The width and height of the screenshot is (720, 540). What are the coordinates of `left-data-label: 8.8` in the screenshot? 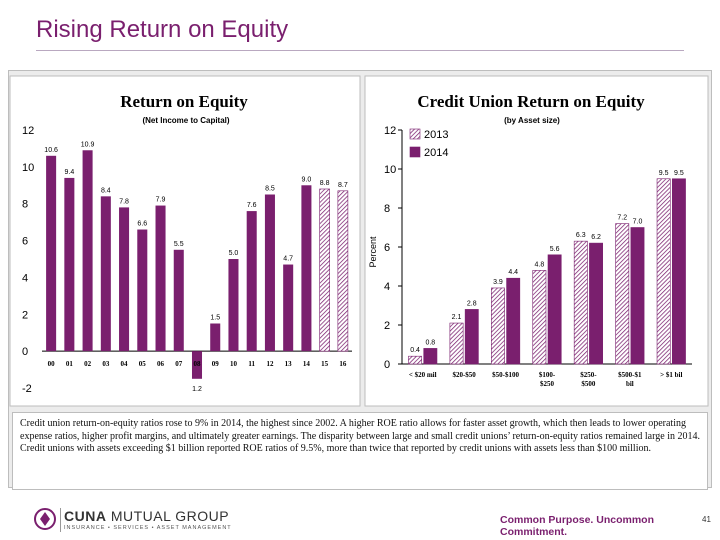 It's located at (325, 183).